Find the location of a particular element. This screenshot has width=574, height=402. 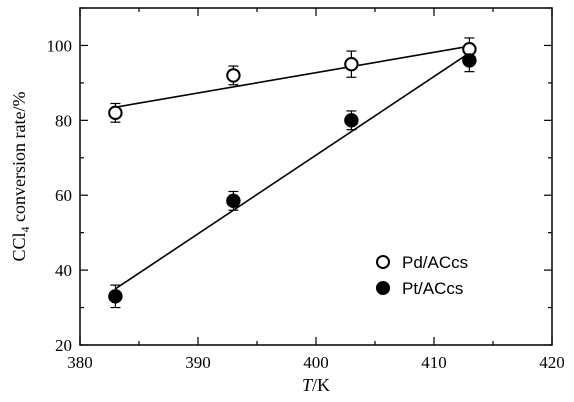

legend: Pd/ACcs Pt/ACcs is located at coordinates (422, 275).